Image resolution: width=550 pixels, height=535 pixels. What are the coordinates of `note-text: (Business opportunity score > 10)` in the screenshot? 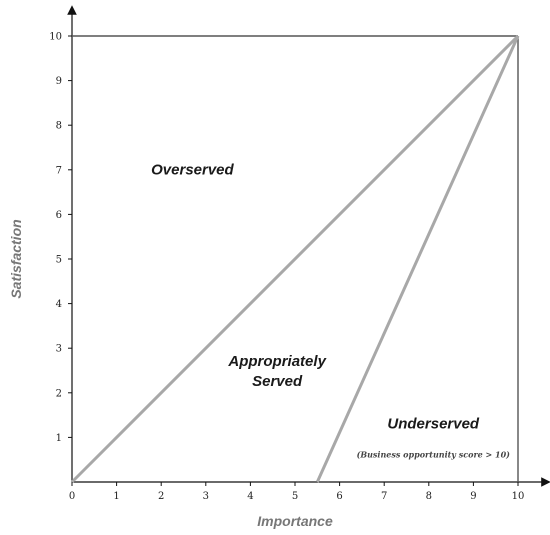 It's located at (434, 454).